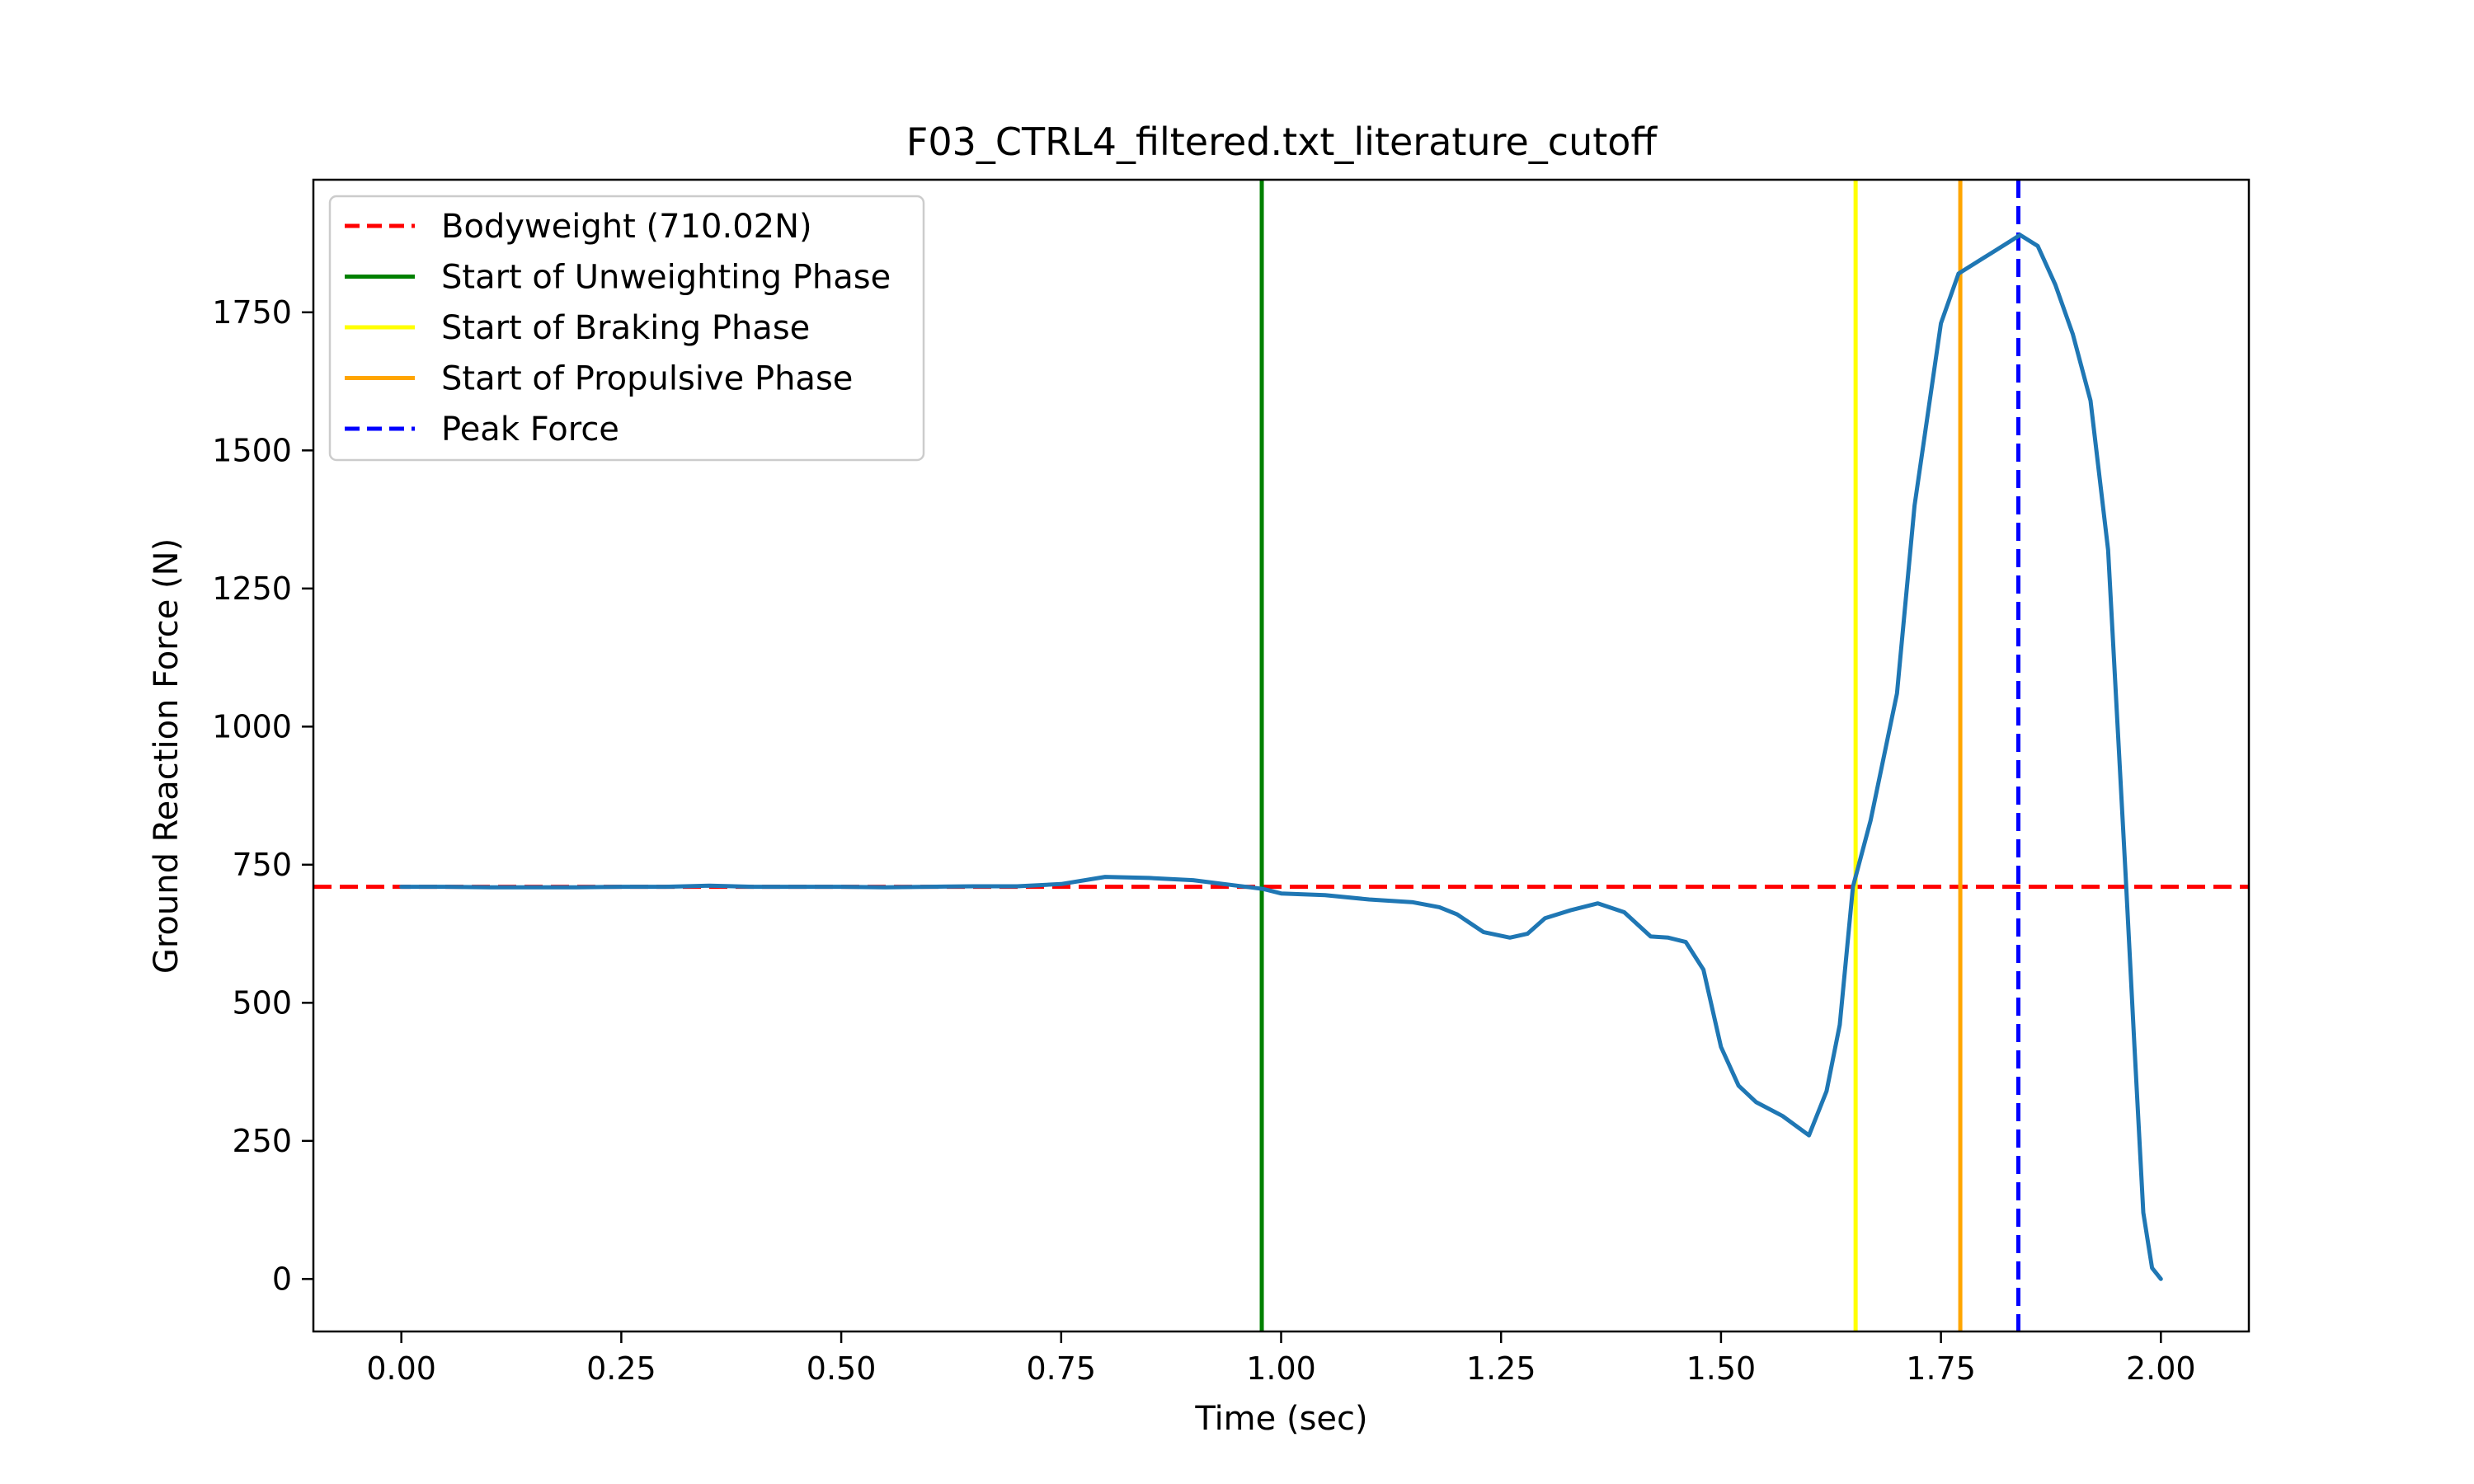 This screenshot has height=1484, width=2474. What do you see at coordinates (252, 726) in the screenshot?
I see `y-tick-label: 1000` at bounding box center [252, 726].